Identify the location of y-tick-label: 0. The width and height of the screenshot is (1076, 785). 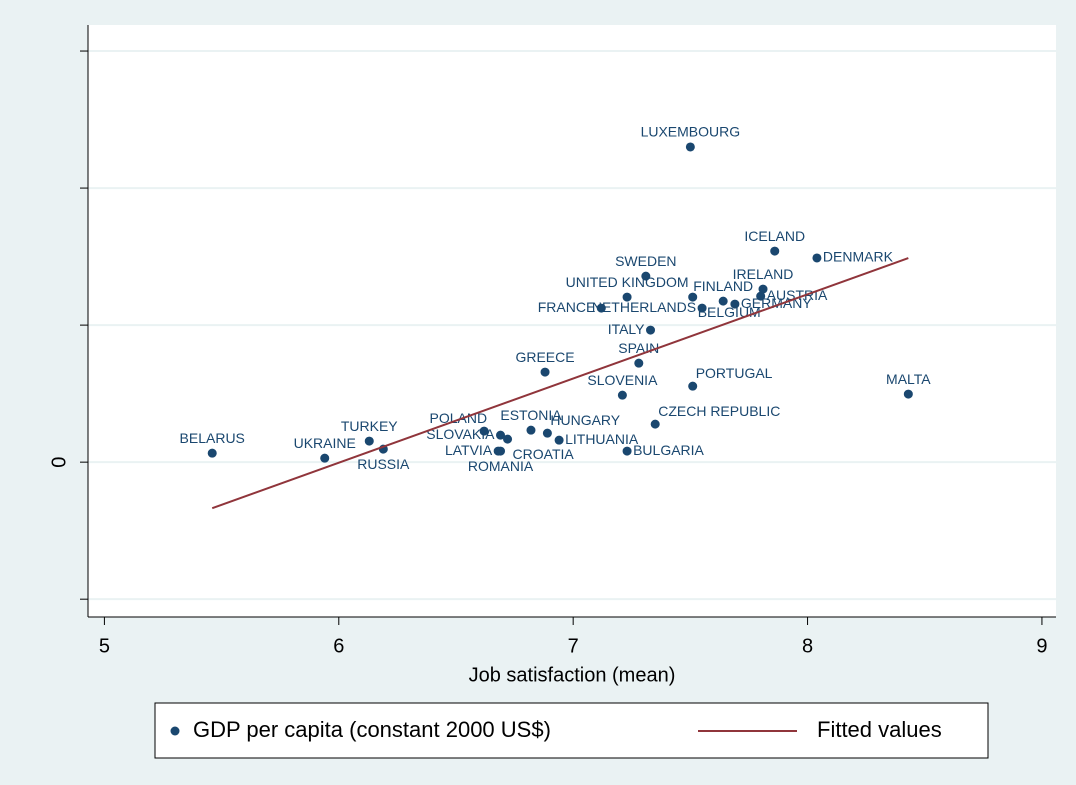
(59, 462).